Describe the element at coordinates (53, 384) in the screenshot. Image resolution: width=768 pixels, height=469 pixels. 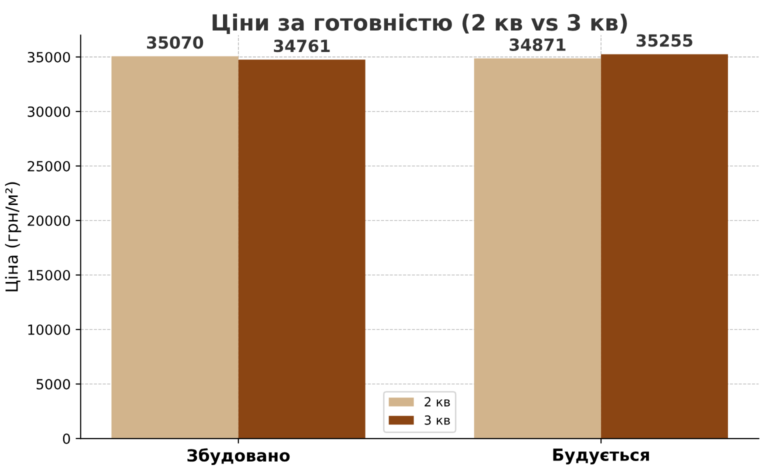
I see `y-tick-label: 5000` at that location.